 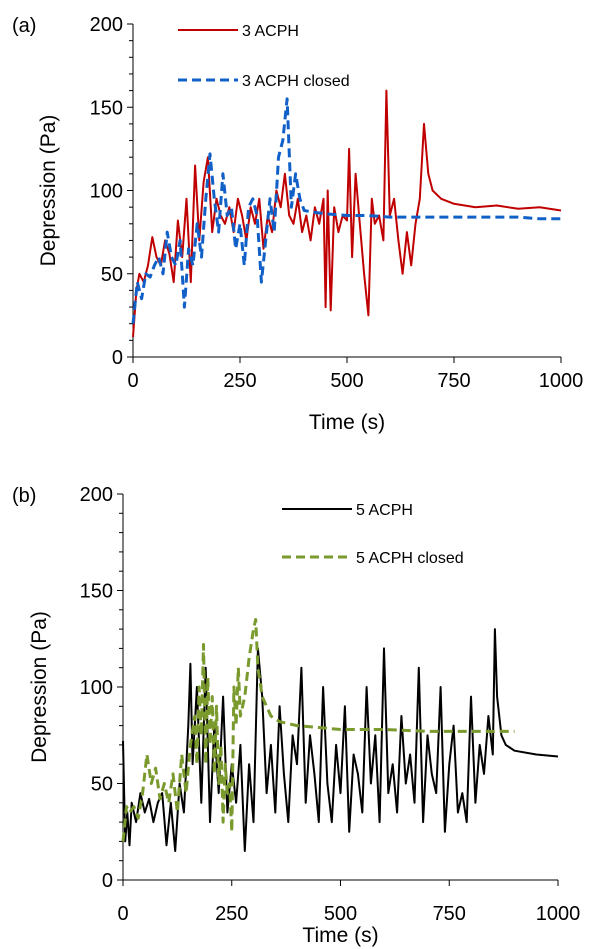 What do you see at coordinates (410, 558) in the screenshot?
I see `legend-label-2: 5 ACPH closed` at bounding box center [410, 558].